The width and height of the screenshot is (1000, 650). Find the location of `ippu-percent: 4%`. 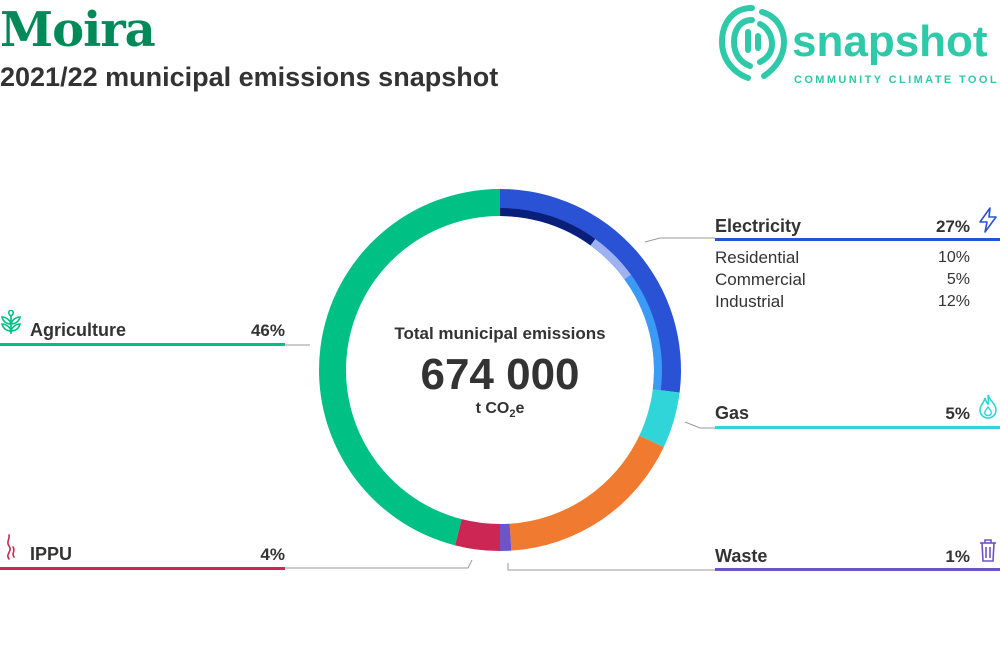

ippu-percent: 4% is located at coordinates (272, 554).